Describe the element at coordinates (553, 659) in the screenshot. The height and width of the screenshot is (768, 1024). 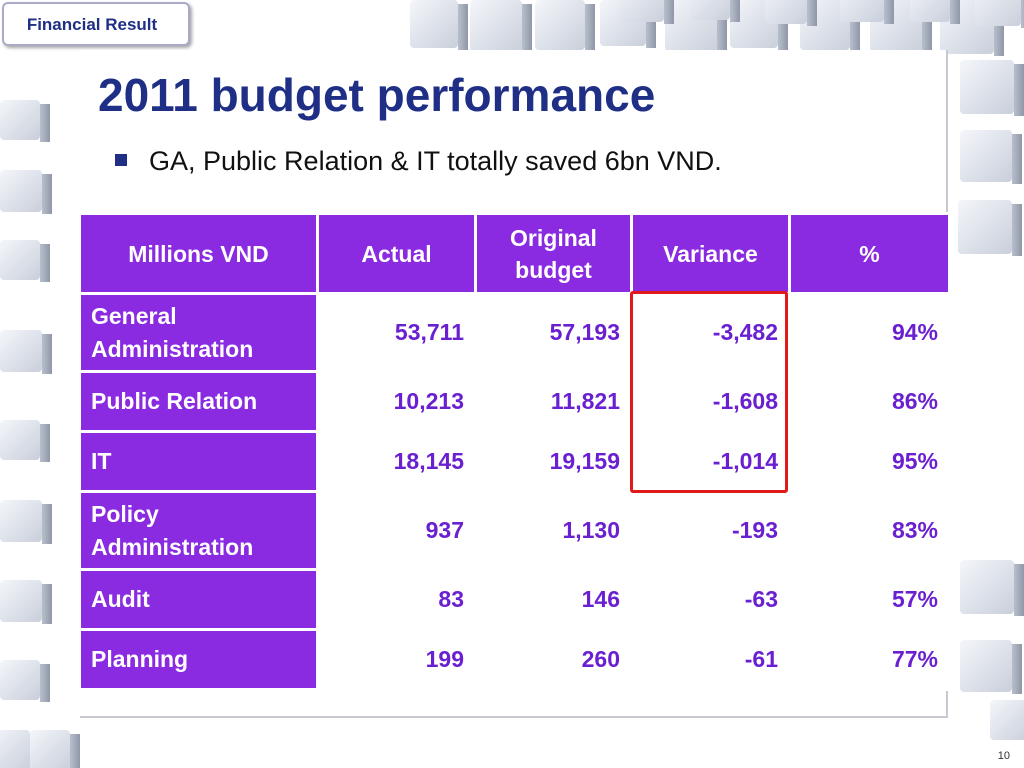
I see `budget-cell: 260` at that location.